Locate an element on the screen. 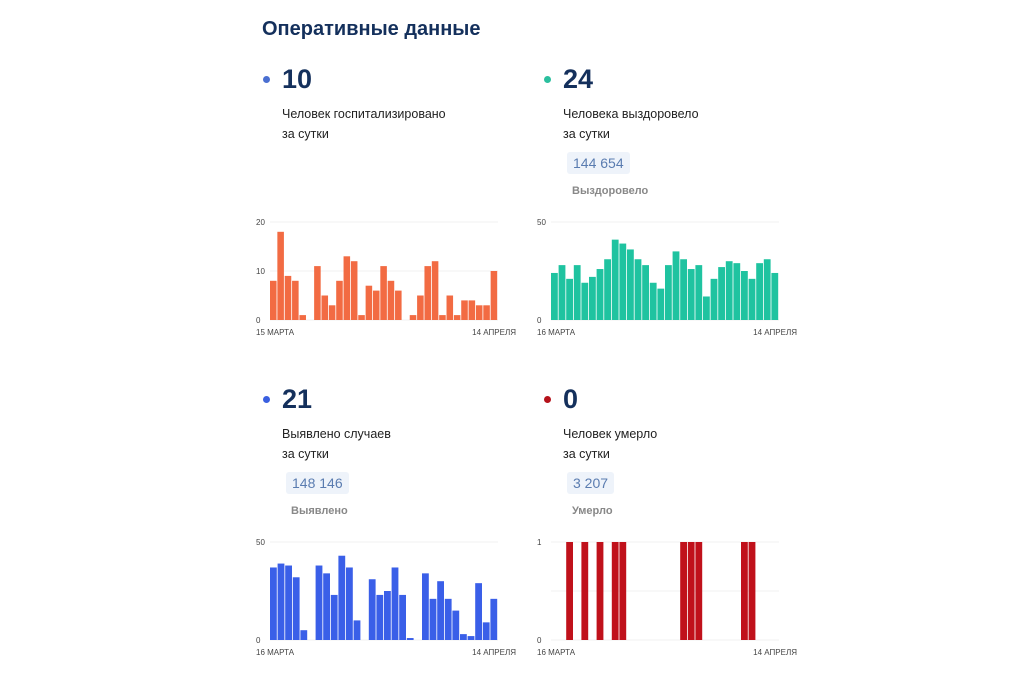  deaths-label-line1: Человек умерло is located at coordinates (610, 434).